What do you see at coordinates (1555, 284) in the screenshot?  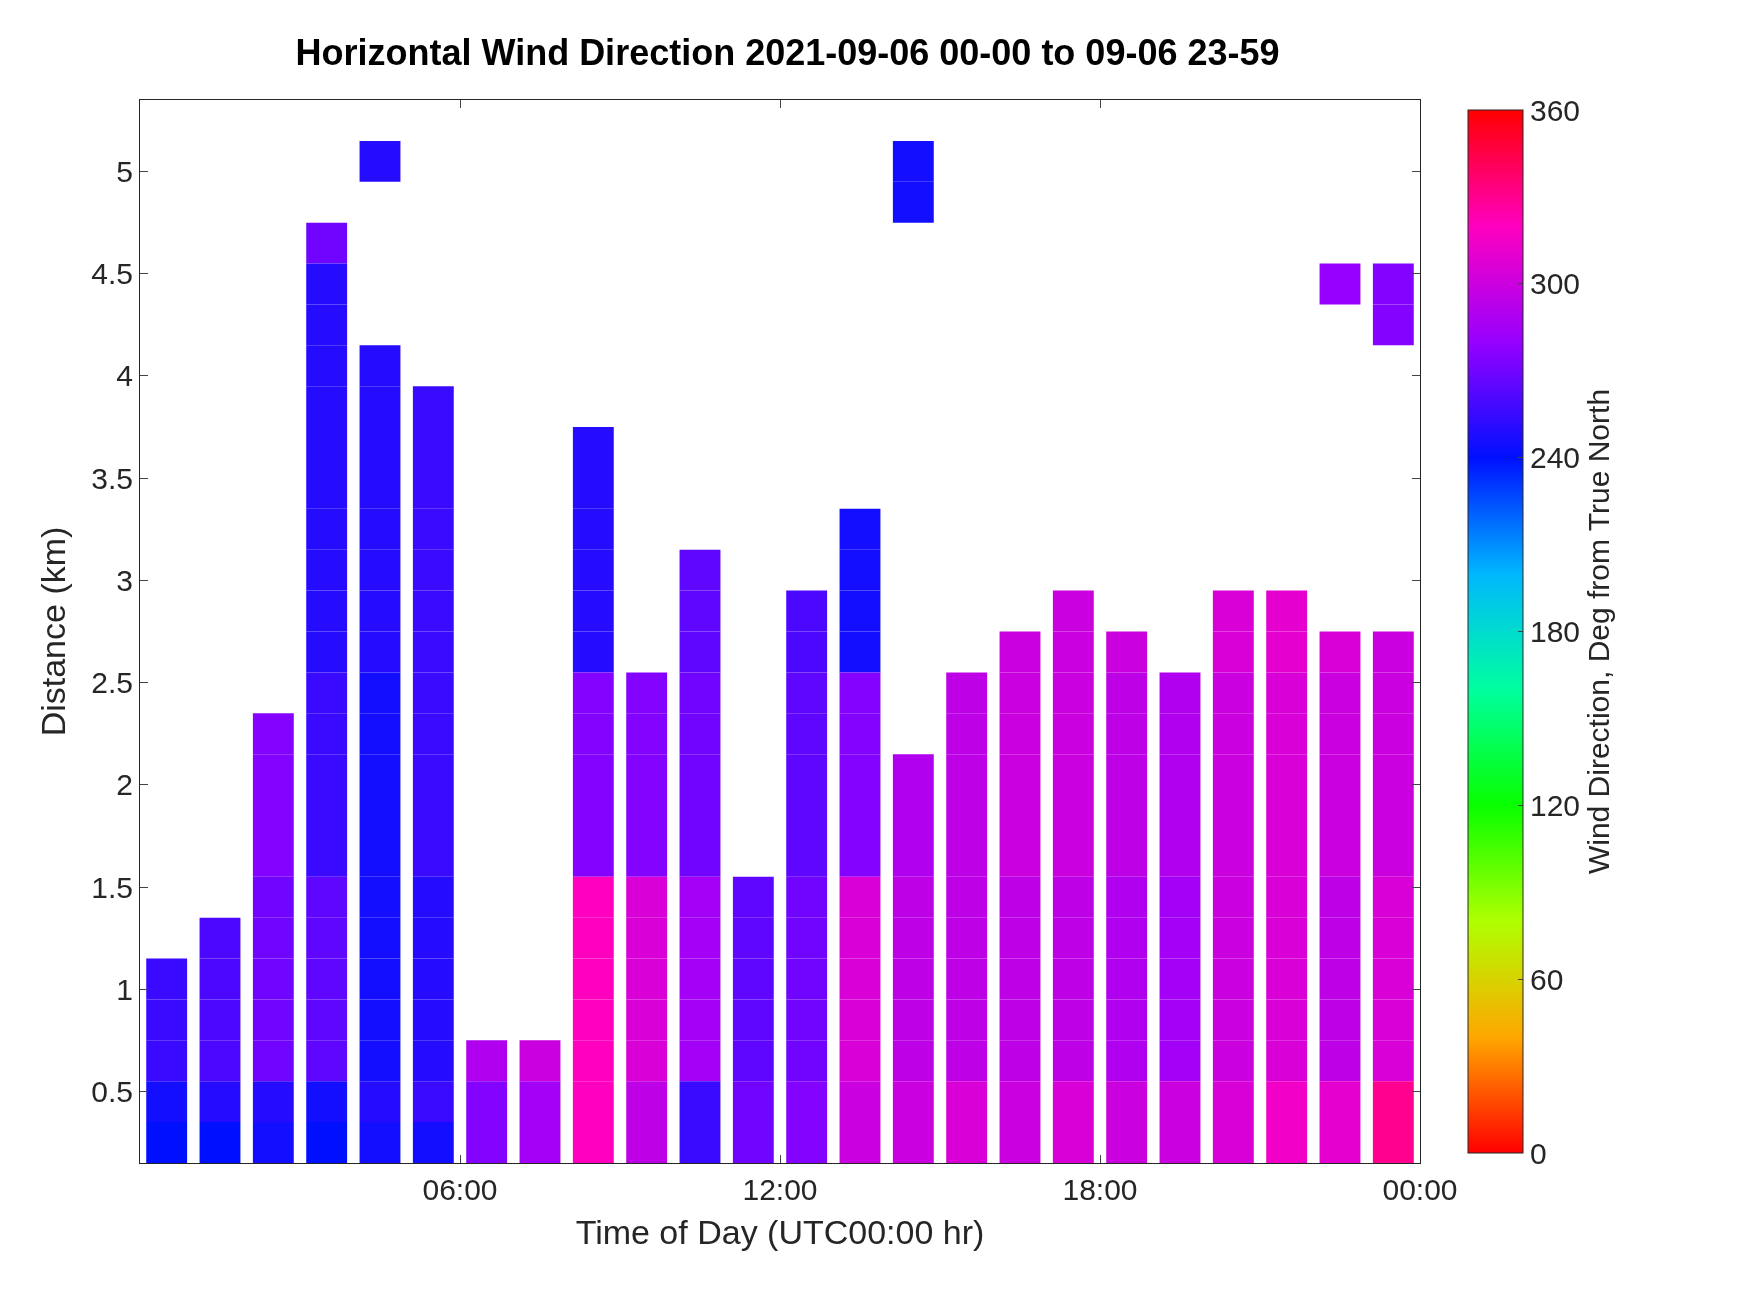 I see `color-bar-label: 300` at bounding box center [1555, 284].